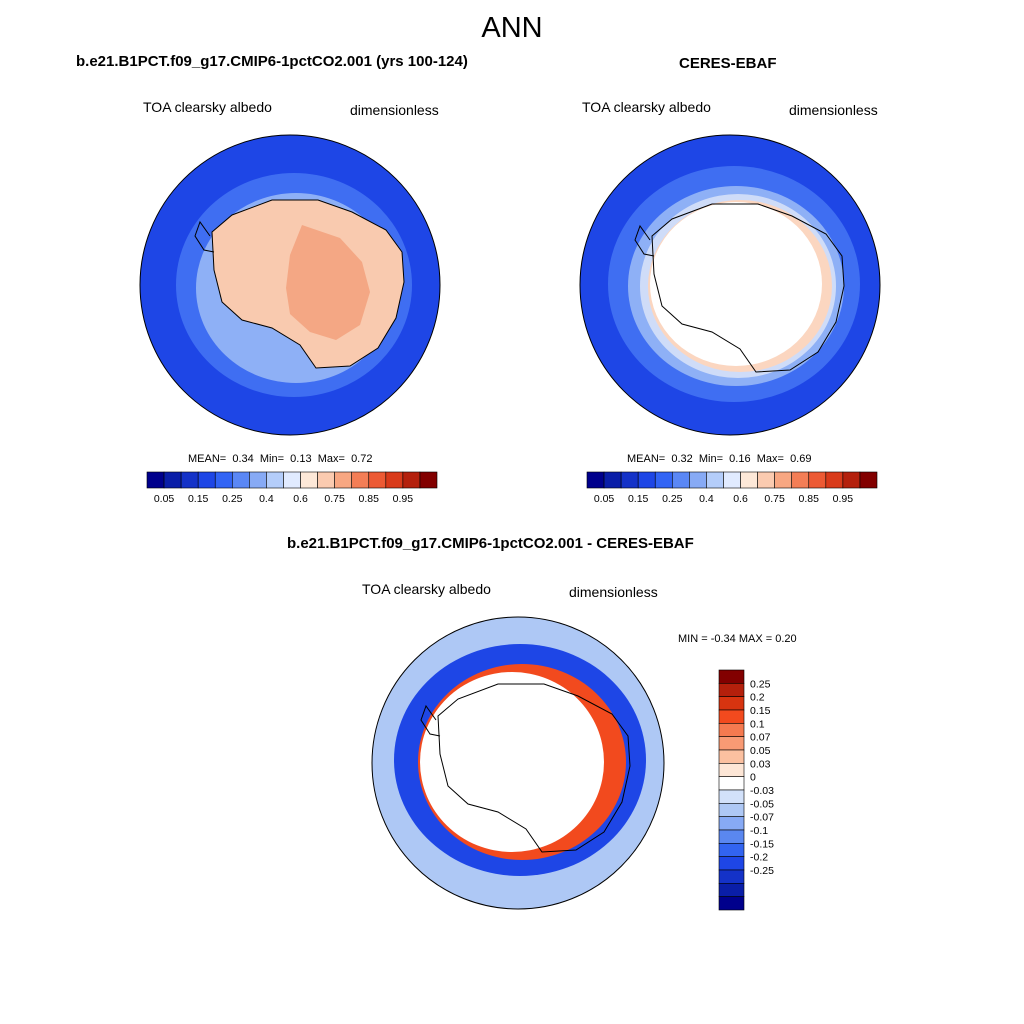  What do you see at coordinates (394, 110) in the screenshot?
I see `panel-model-units: dimensionless` at bounding box center [394, 110].